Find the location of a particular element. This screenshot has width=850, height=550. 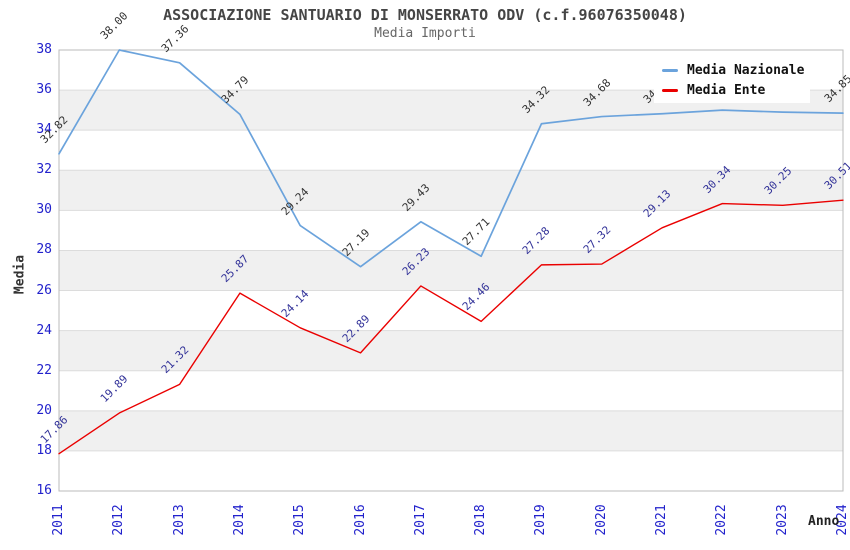

legend-item: Media Ente is located at coordinates (736, 90).